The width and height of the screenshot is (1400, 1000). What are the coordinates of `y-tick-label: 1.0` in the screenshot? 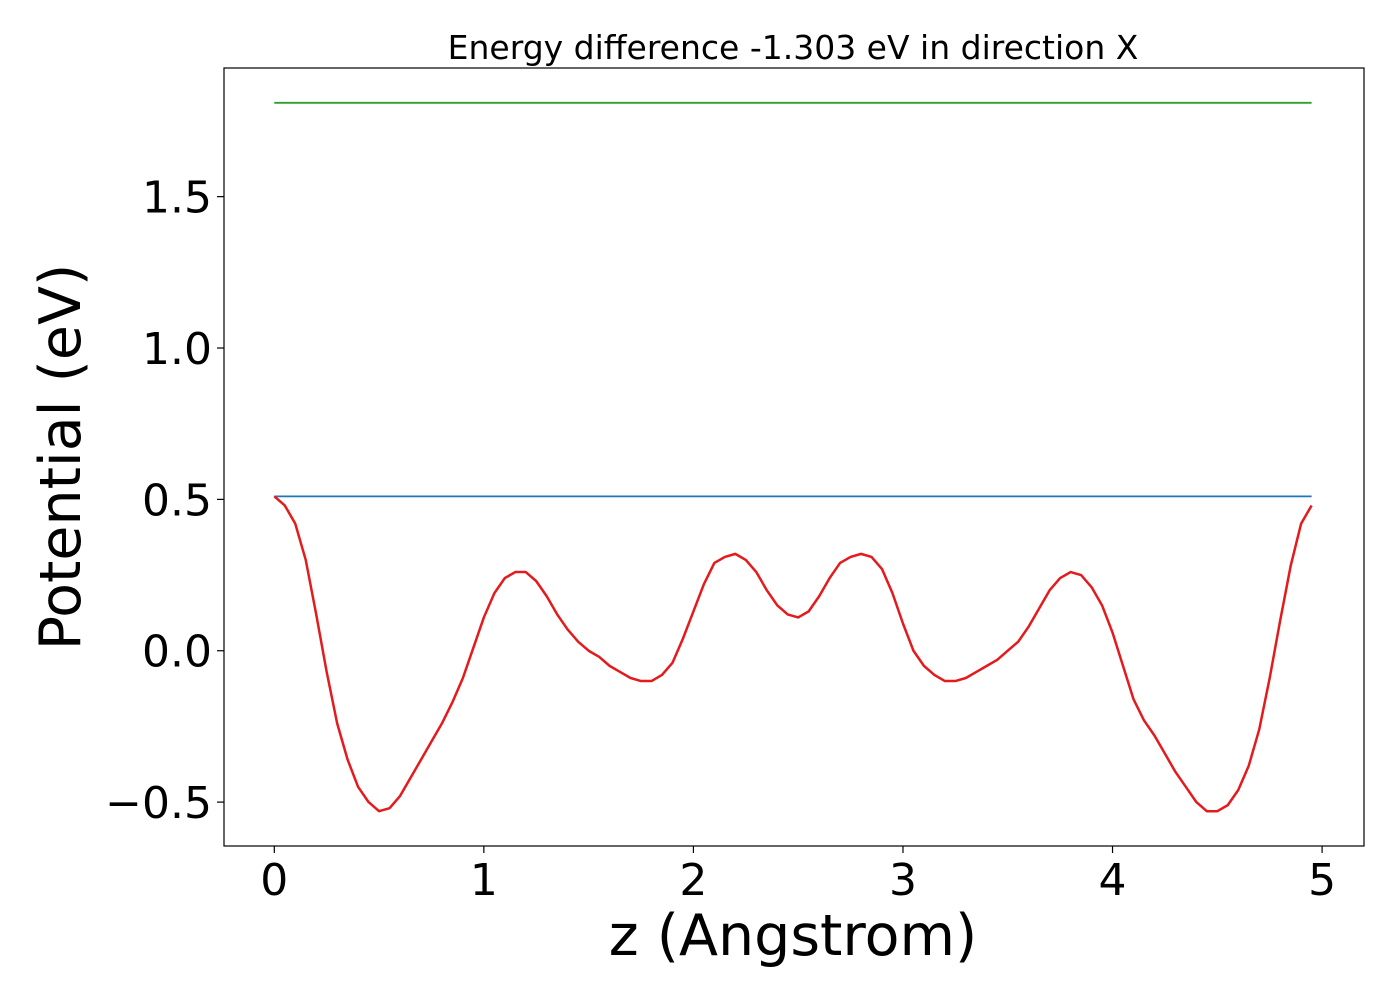 It's located at (177, 349).